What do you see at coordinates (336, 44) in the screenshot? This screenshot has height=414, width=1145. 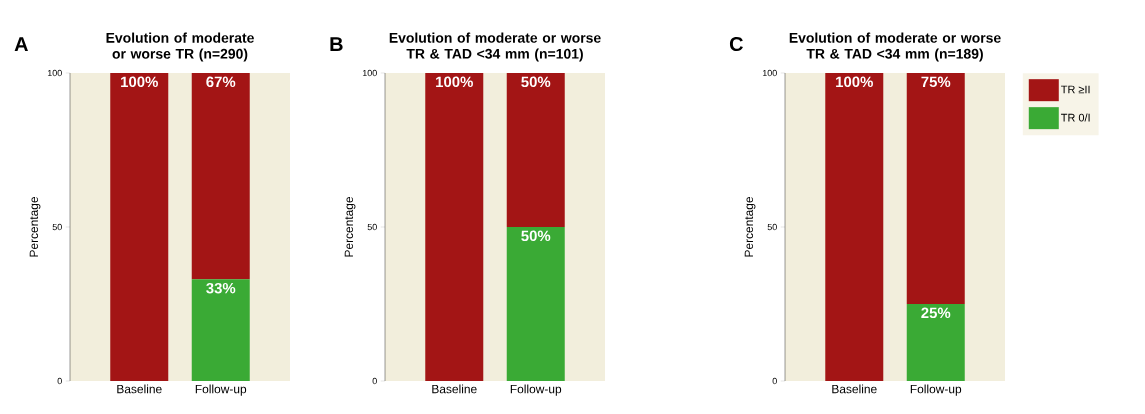 I see `text: B` at bounding box center [336, 44].